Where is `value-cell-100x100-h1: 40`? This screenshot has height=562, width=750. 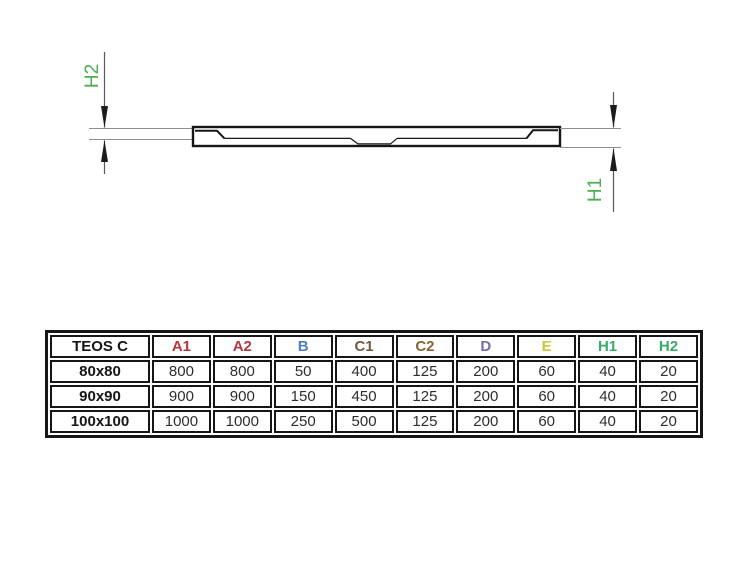
value-cell-100x100-h1: 40 is located at coordinates (607, 421).